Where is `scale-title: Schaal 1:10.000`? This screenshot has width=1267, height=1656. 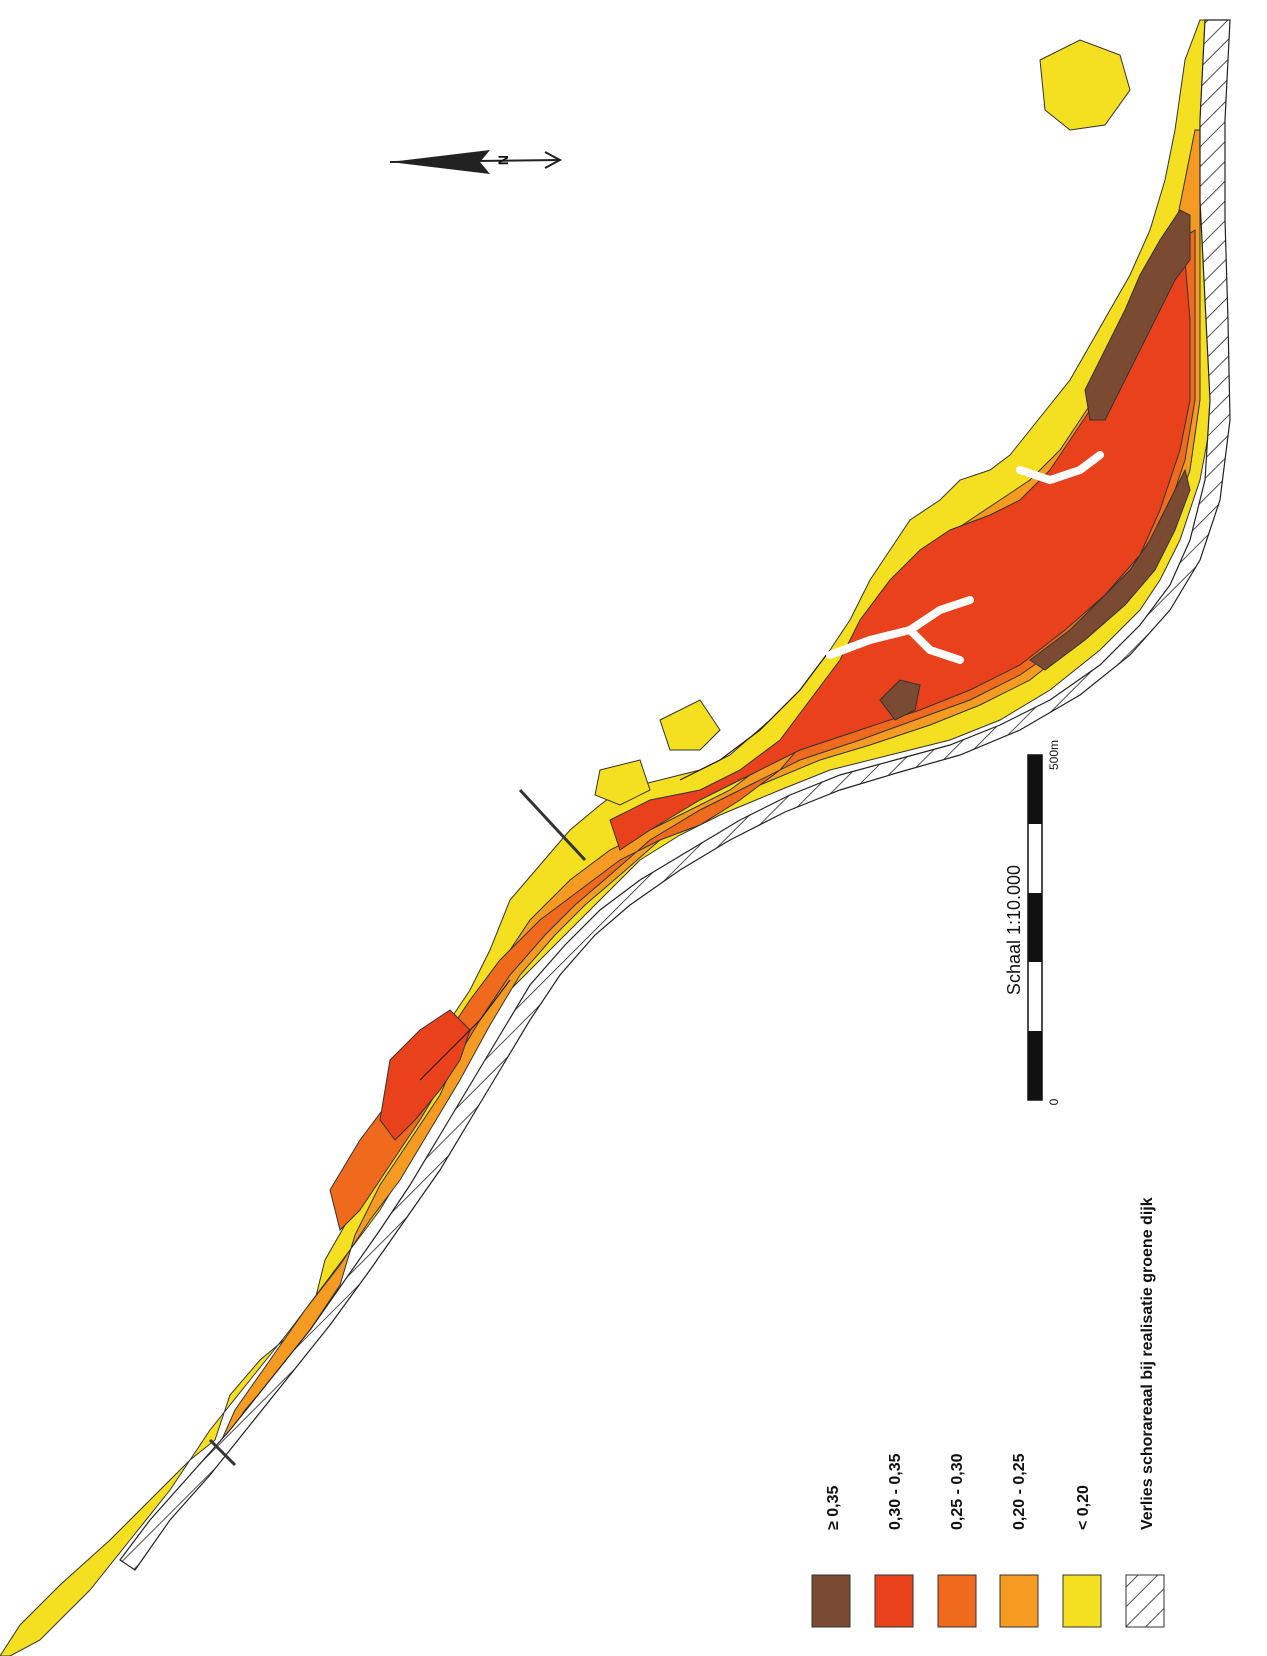 scale-title: Schaal 1:10.000 is located at coordinates (1014, 930).